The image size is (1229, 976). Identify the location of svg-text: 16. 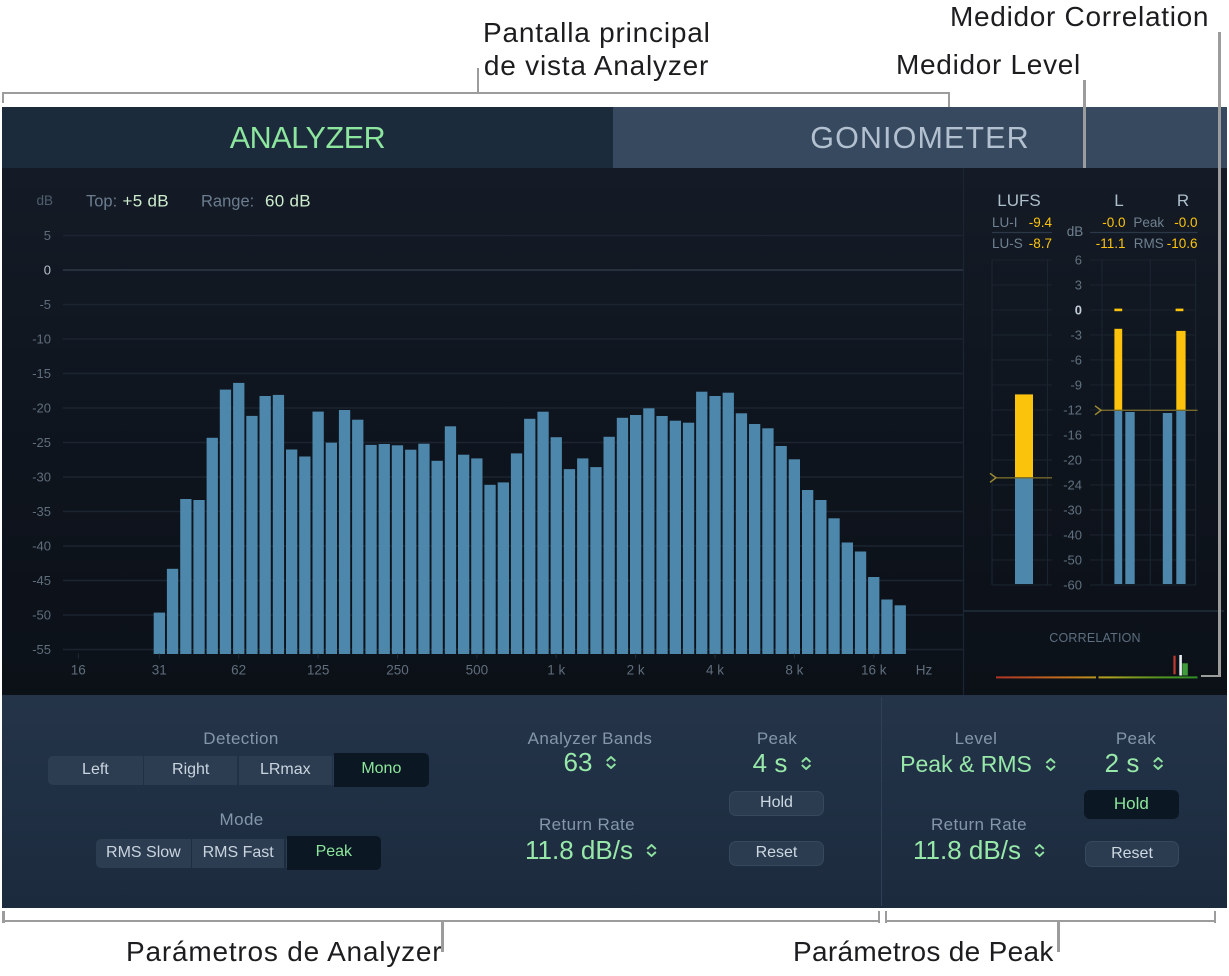
(78, 670).